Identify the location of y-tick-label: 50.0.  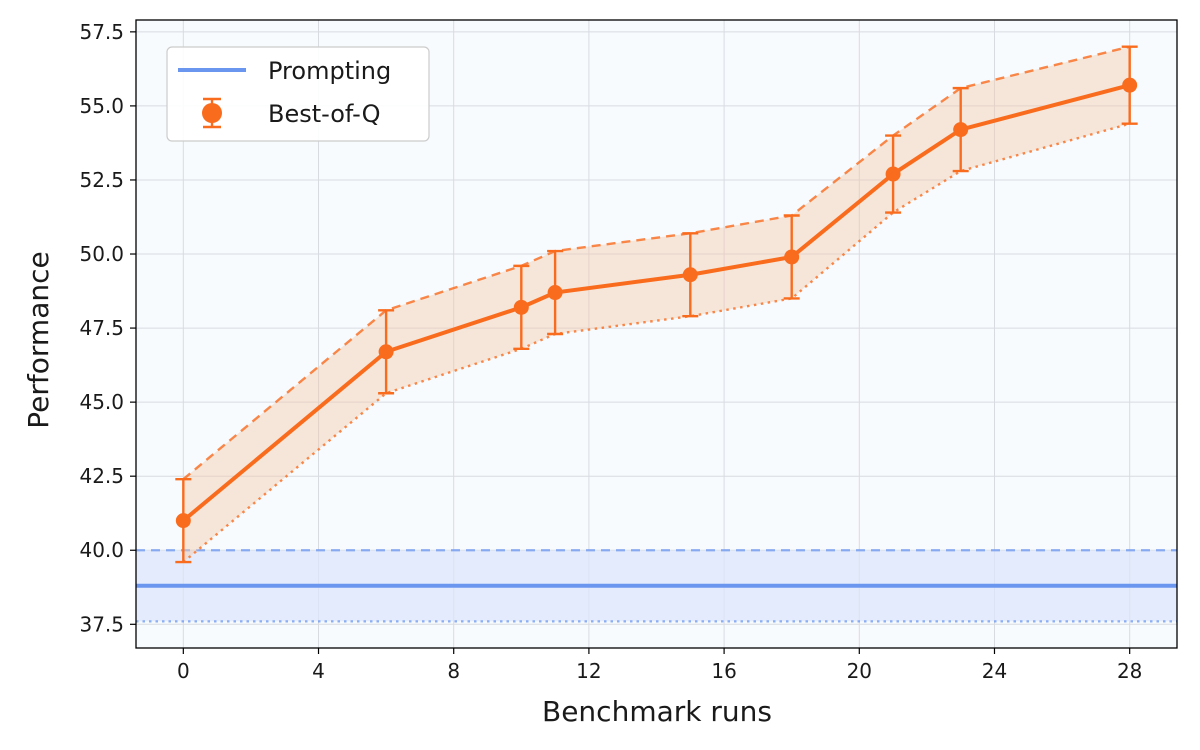
(101, 254).